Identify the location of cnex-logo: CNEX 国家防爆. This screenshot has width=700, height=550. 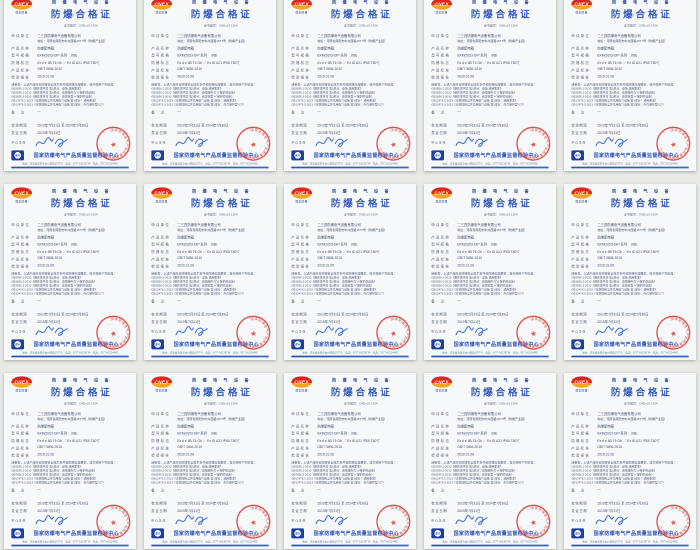
(162, 7).